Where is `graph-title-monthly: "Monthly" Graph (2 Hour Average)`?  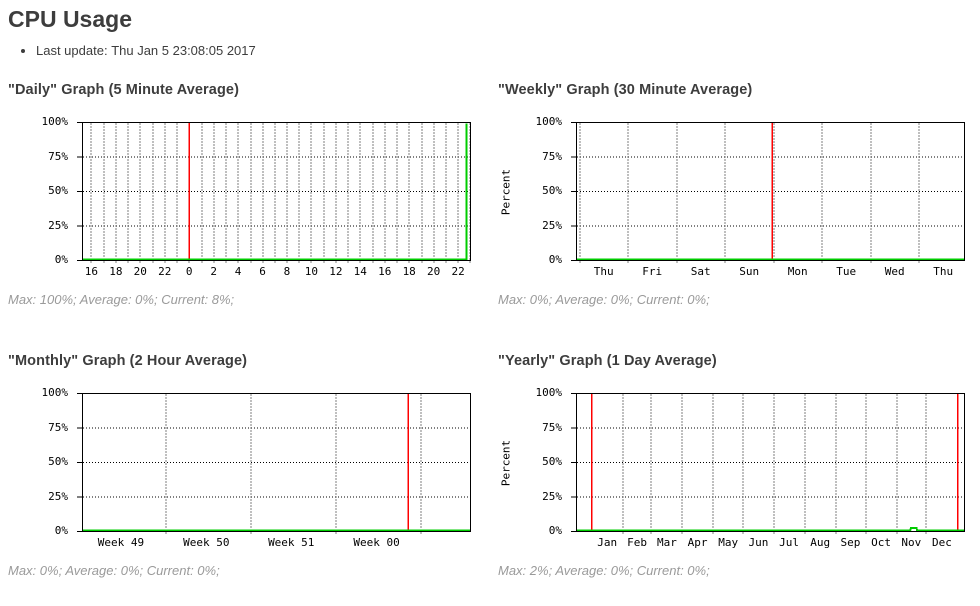 graph-title-monthly: "Monthly" Graph (2 Hour Average) is located at coordinates (128, 361).